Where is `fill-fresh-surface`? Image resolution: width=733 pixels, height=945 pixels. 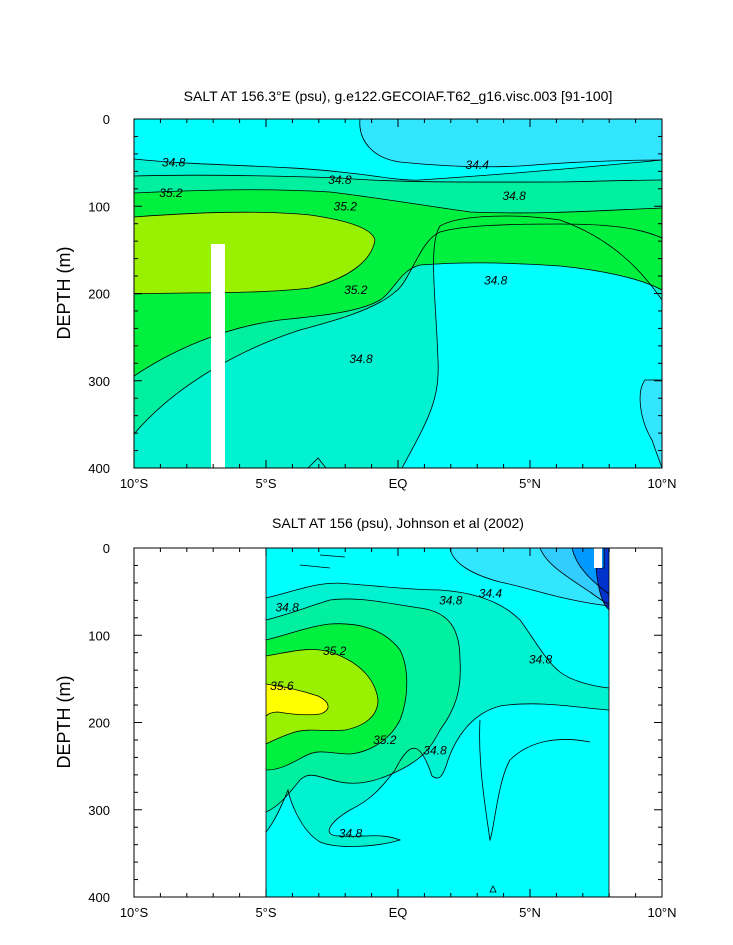
fill-fresh-surface is located at coordinates (510, 143).